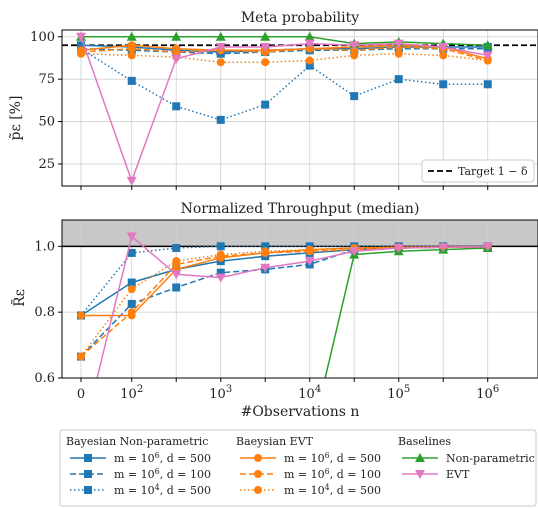 This screenshot has width=538, height=508. I want to click on y-tick-label: 100, so click(42, 37).